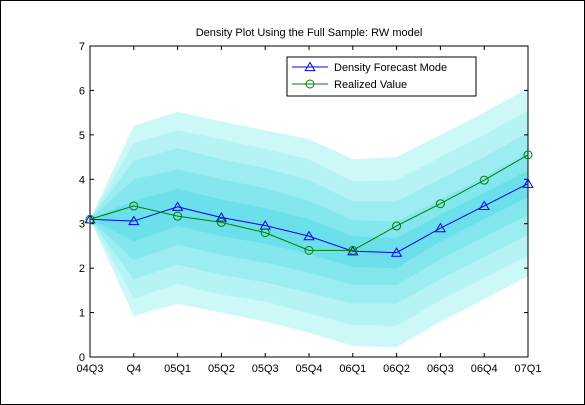 The width and height of the screenshot is (585, 405). I want to click on y-tick-label: 2, so click(82, 269).